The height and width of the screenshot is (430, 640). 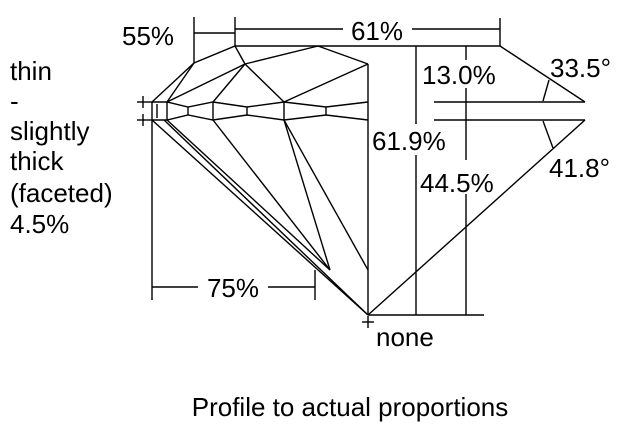 What do you see at coordinates (377, 31) in the screenshot?
I see `label-table: 61%` at bounding box center [377, 31].